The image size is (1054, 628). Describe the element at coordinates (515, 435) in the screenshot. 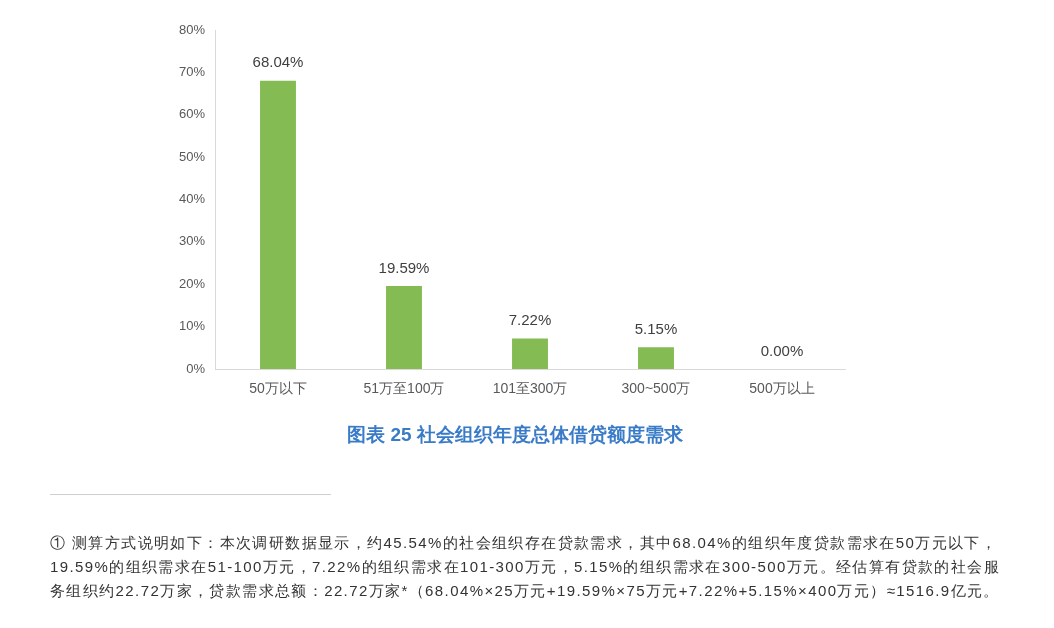

I see `text: 图表 25 社会组织年度总体借贷额度需求` at that location.